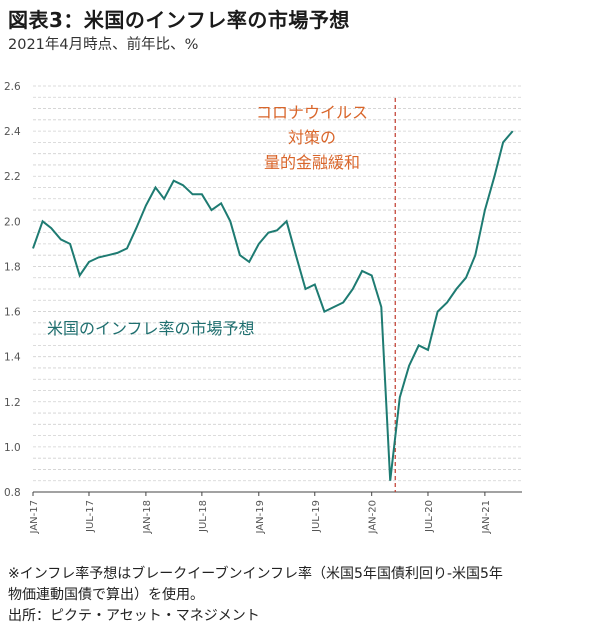 The width and height of the screenshot is (593, 637). Describe the element at coordinates (260, 517) in the screenshot. I see `x-tick-label: JAN-19` at that location.